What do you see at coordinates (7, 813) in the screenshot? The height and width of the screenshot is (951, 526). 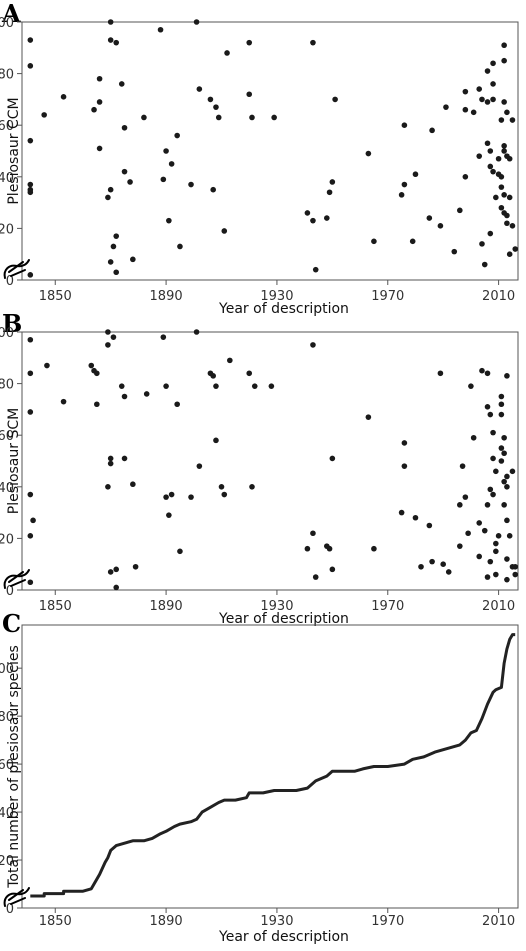 I see `y-tick-label: 40` at bounding box center [7, 813].